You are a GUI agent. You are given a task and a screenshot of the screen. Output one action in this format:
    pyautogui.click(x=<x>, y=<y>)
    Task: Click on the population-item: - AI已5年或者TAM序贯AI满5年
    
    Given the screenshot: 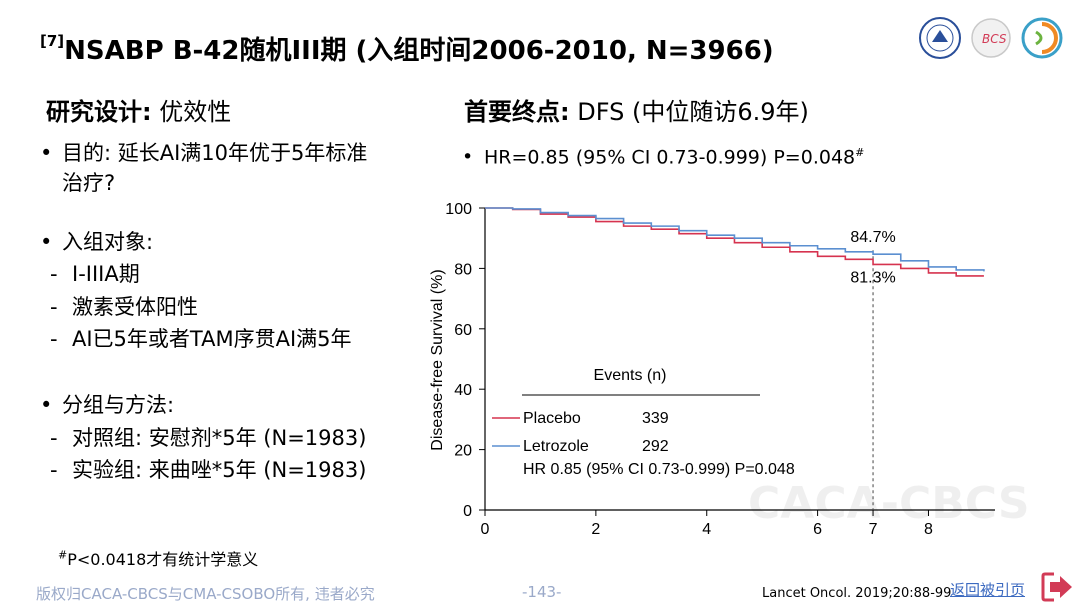 What is the action you would take?
    pyautogui.click(x=201, y=339)
    